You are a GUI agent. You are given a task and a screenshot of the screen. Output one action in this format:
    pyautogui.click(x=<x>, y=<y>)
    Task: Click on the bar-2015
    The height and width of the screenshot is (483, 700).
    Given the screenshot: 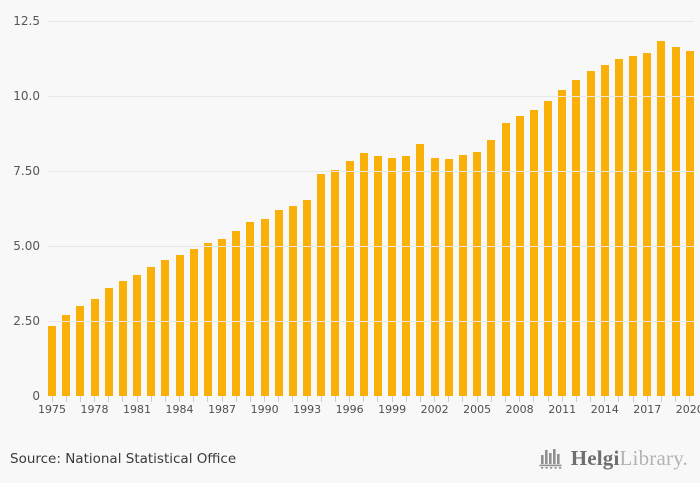 What is the action you would take?
    pyautogui.click(x=618, y=227)
    